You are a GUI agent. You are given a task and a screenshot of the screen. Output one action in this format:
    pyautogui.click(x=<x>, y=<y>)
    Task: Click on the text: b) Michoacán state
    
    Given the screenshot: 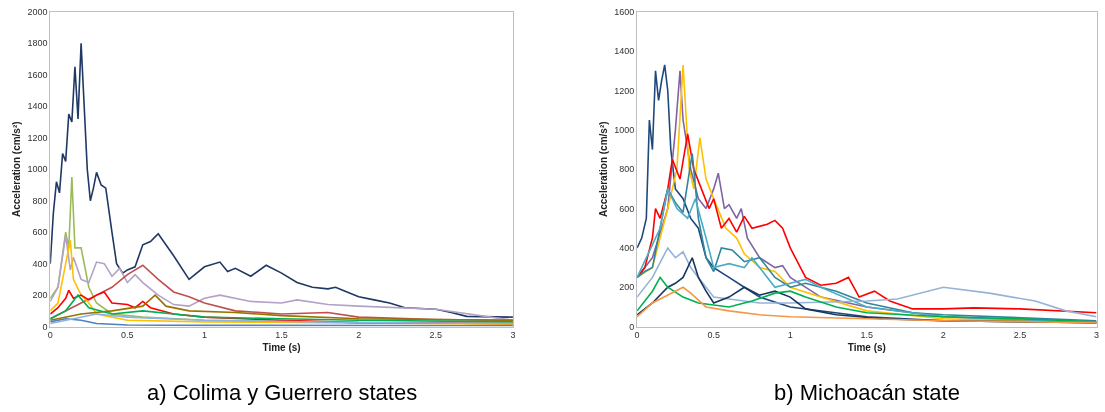 What is the action you would take?
    pyautogui.click(x=867, y=392)
    